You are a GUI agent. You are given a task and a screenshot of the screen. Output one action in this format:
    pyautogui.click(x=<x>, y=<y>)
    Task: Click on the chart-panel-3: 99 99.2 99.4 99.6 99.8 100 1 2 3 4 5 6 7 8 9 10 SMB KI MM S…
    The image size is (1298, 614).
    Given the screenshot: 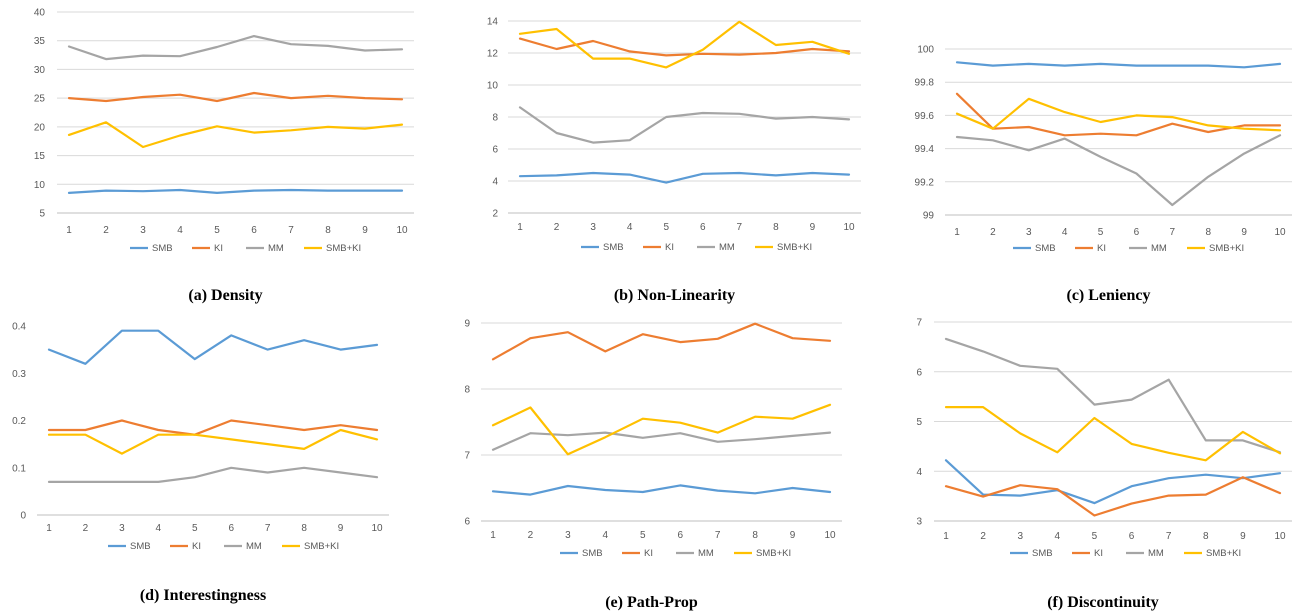 What is the action you would take?
    pyautogui.click(x=1103, y=174)
    